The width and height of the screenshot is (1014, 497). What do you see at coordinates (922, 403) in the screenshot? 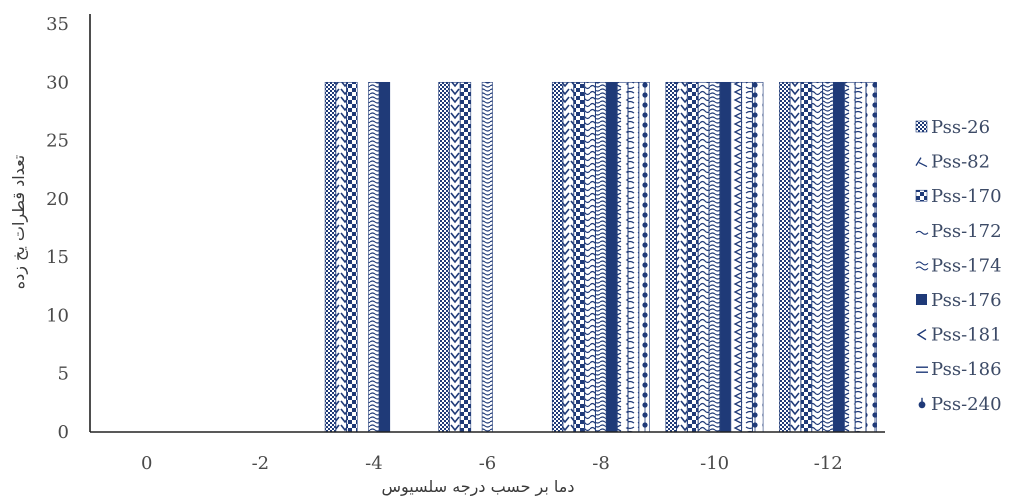
I see `bead-icon` at bounding box center [922, 403].